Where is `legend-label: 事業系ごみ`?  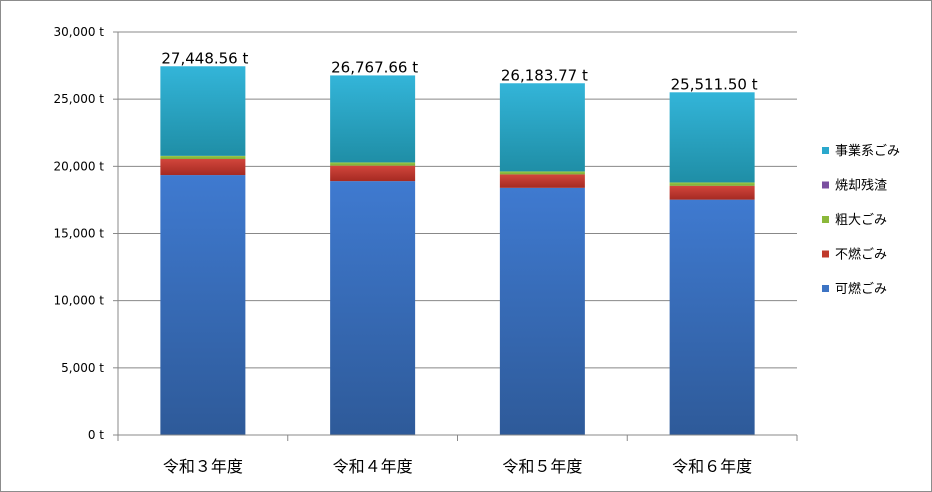 legend-label: 事業系ごみ is located at coordinates (867, 151).